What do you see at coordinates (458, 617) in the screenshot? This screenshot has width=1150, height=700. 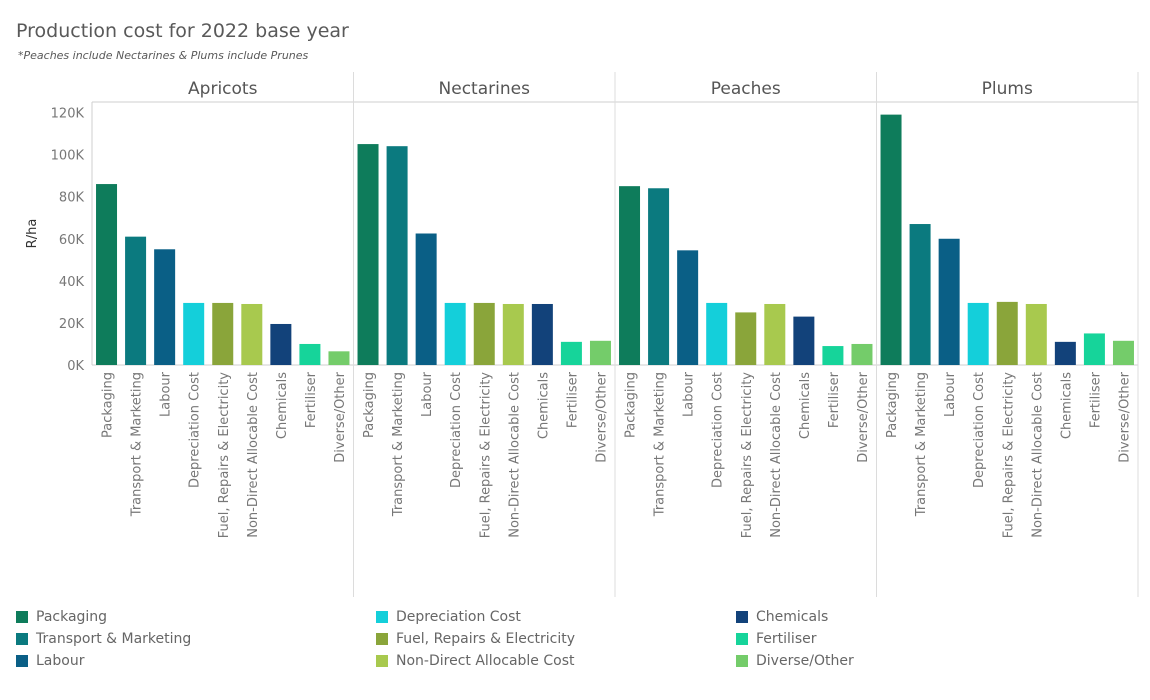 I see `legend-label: Depreciation Cost` at bounding box center [458, 617].